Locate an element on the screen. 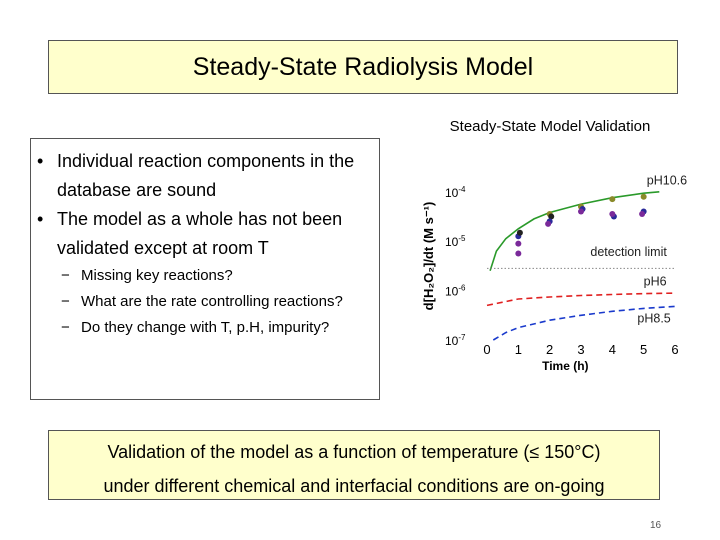 This screenshot has width=720, height=540. chart-annotation: pH10.6 is located at coordinates (667, 180).